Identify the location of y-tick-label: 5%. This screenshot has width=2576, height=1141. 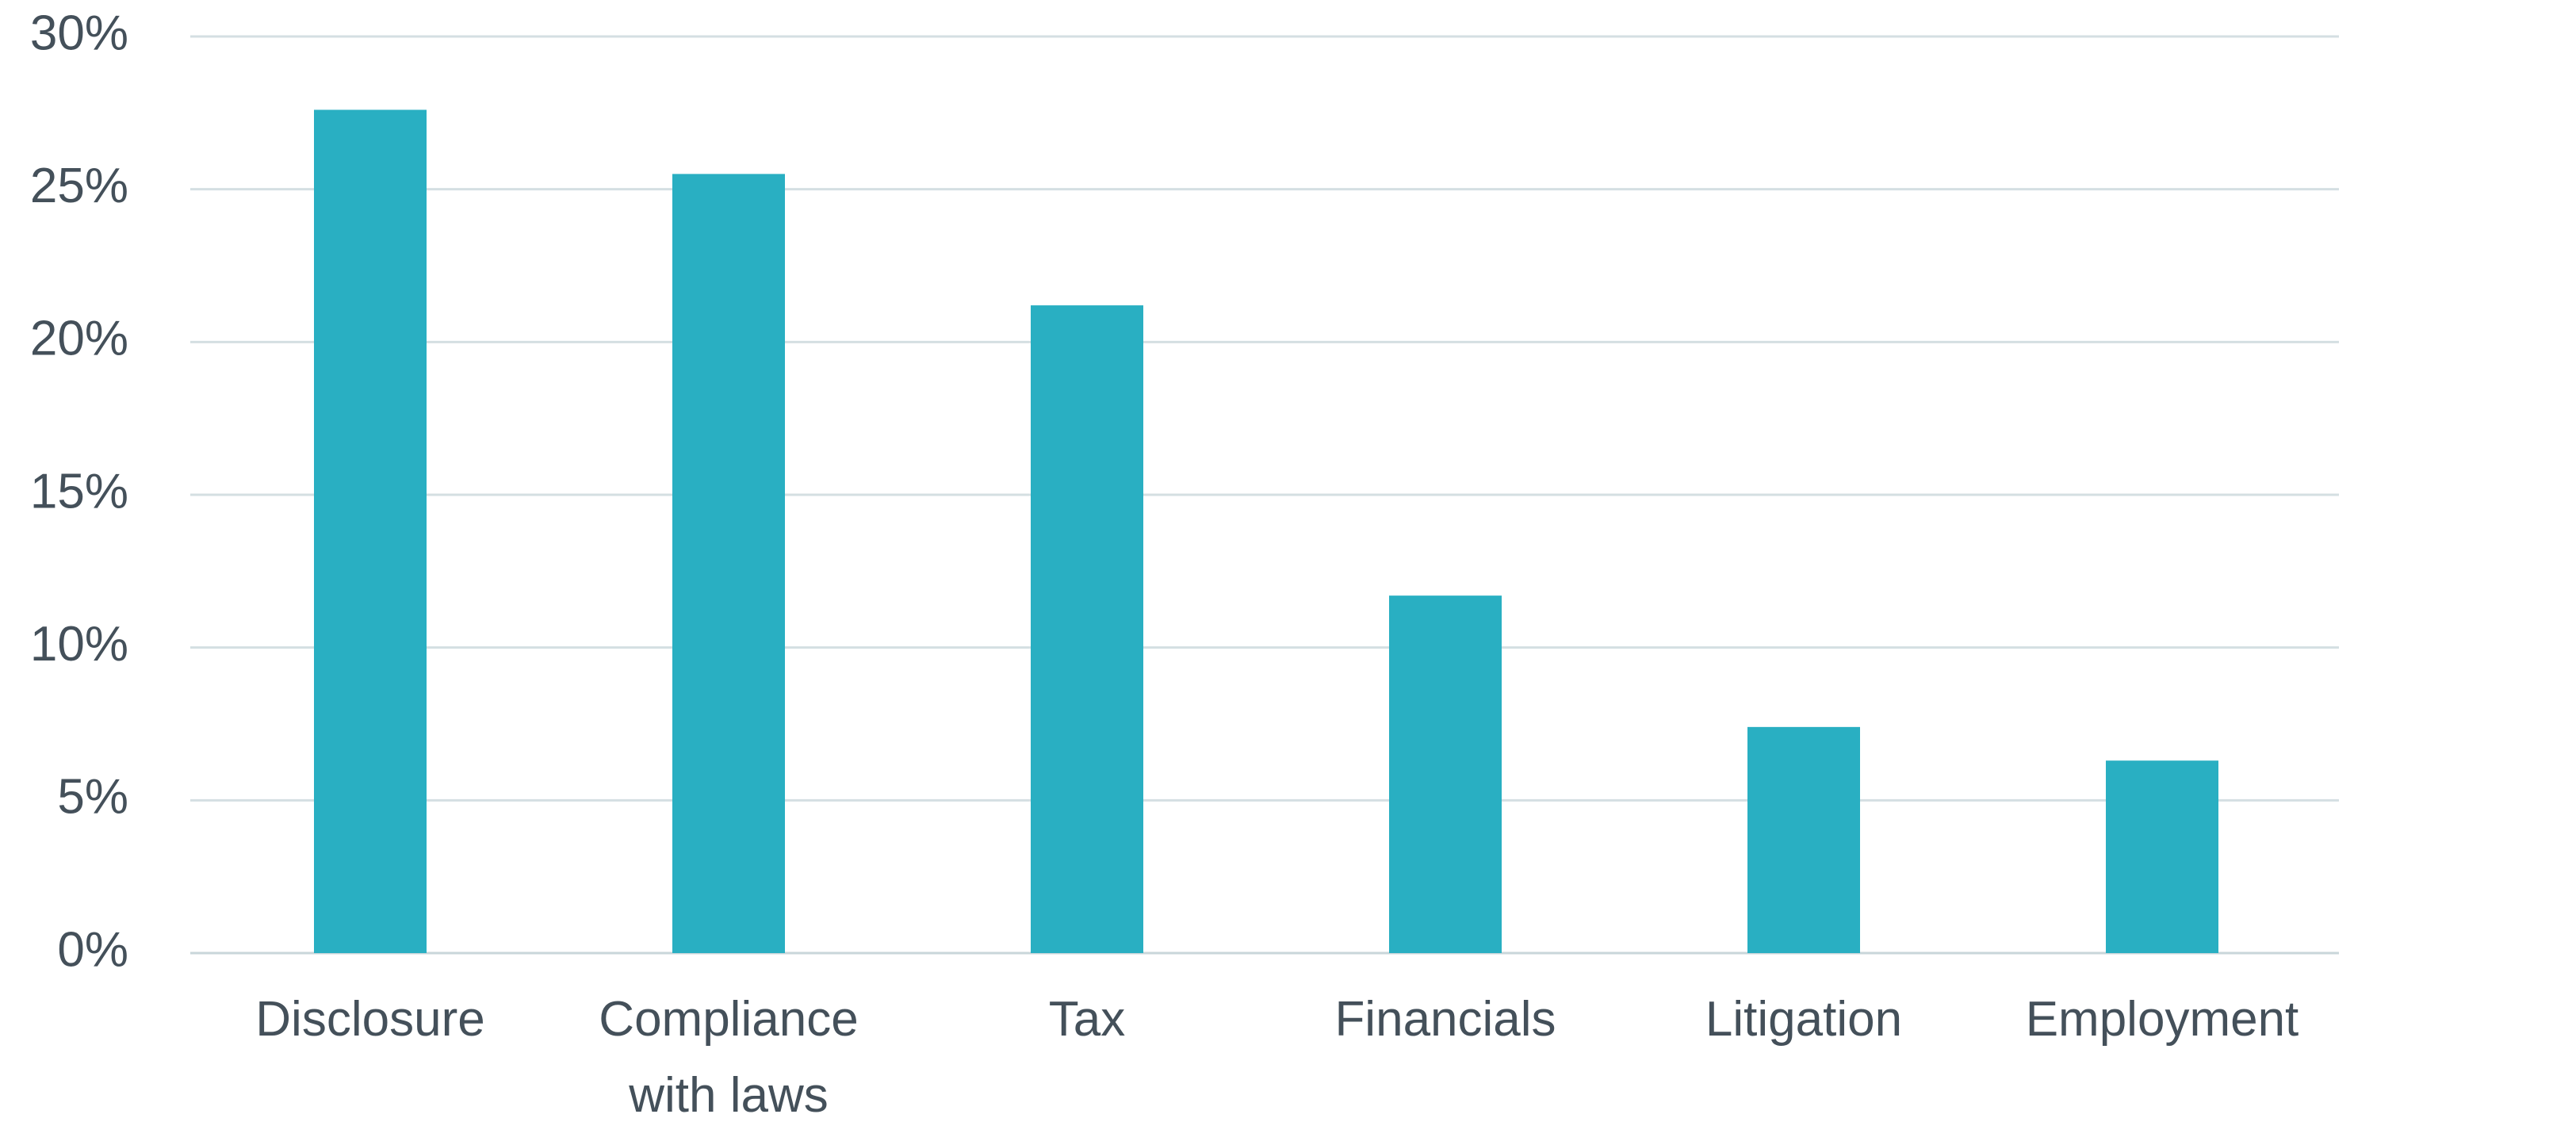
(92, 797).